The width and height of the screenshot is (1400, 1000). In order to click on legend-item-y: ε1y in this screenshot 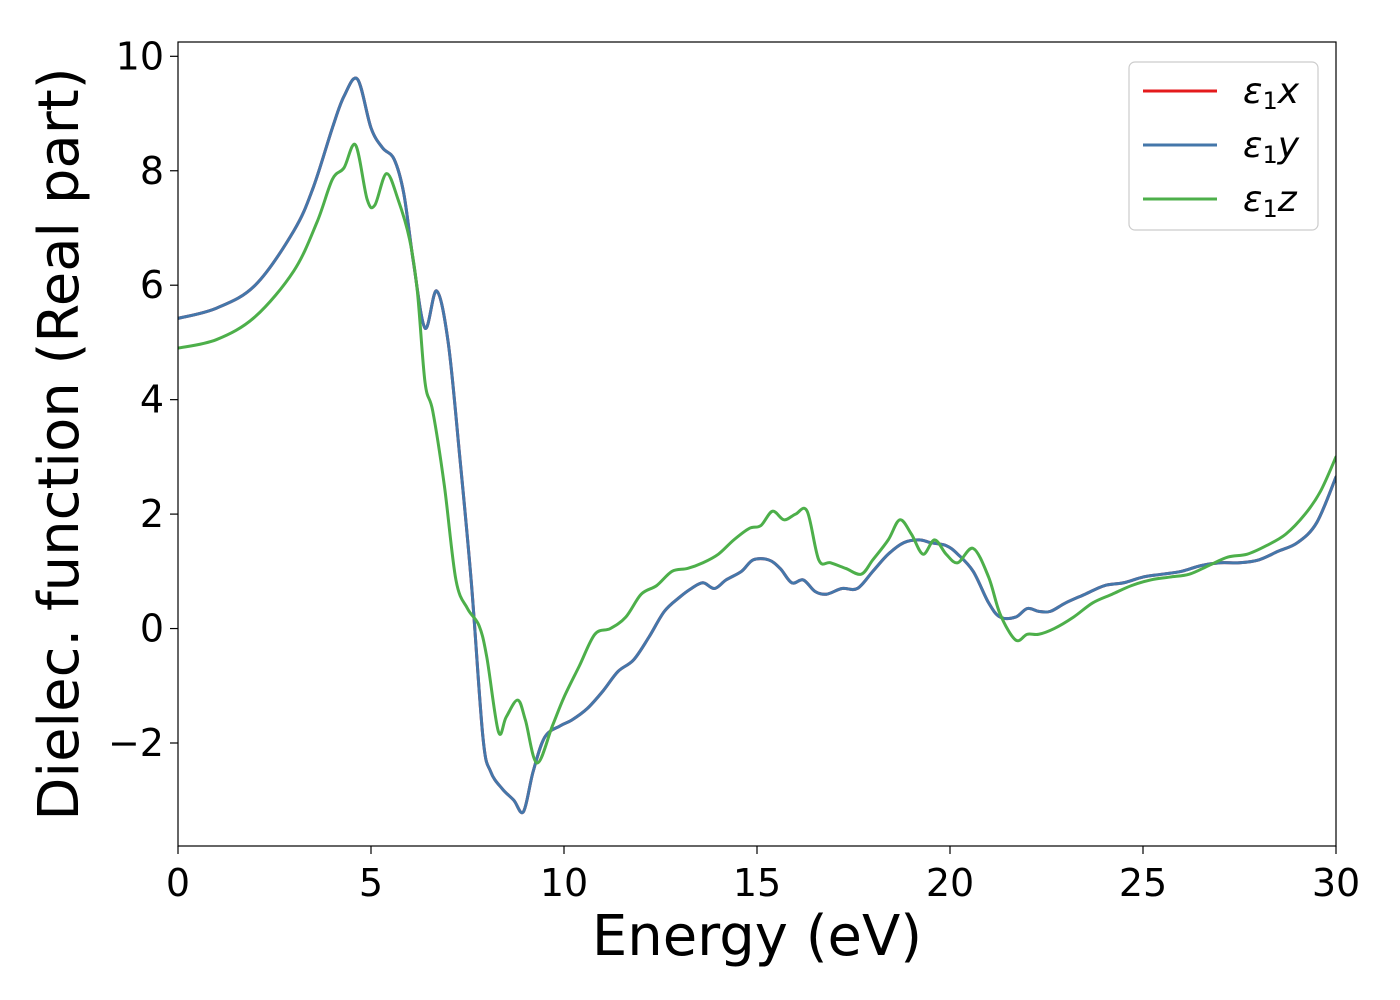, I will do `click(1221, 147)`.